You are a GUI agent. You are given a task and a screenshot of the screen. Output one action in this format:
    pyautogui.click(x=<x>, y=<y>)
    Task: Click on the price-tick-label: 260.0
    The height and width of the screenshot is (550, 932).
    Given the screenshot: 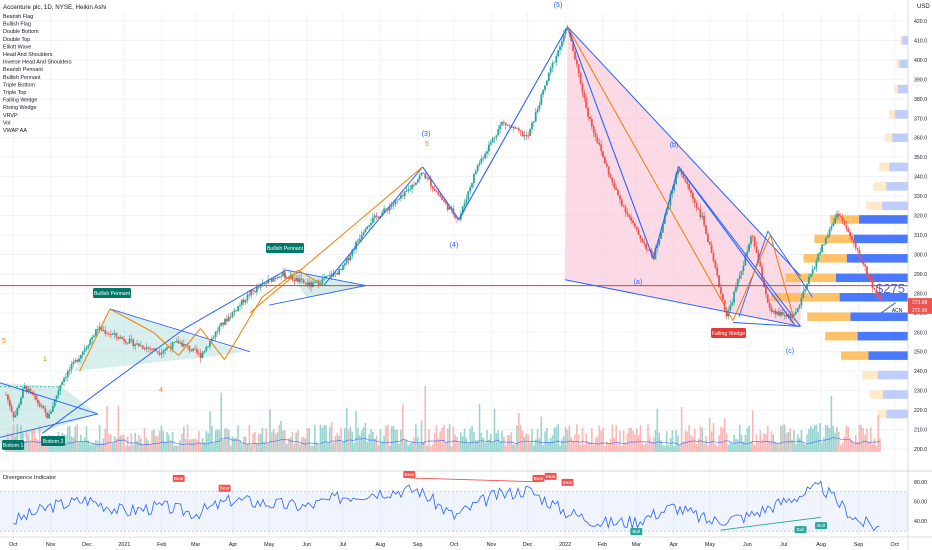 What is the action you would take?
    pyautogui.click(x=920, y=333)
    